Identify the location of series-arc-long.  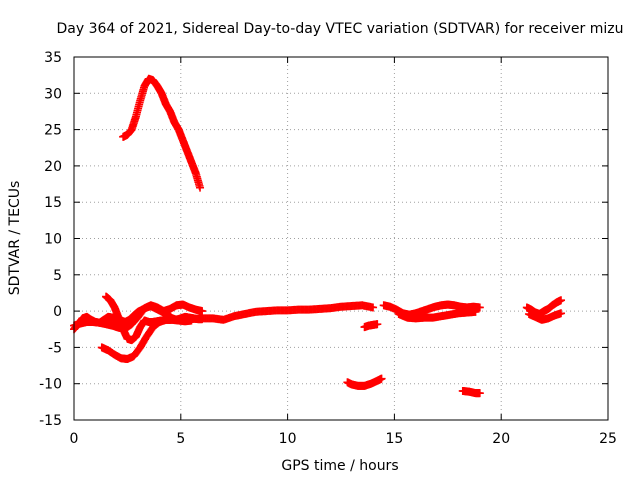
(272, 312).